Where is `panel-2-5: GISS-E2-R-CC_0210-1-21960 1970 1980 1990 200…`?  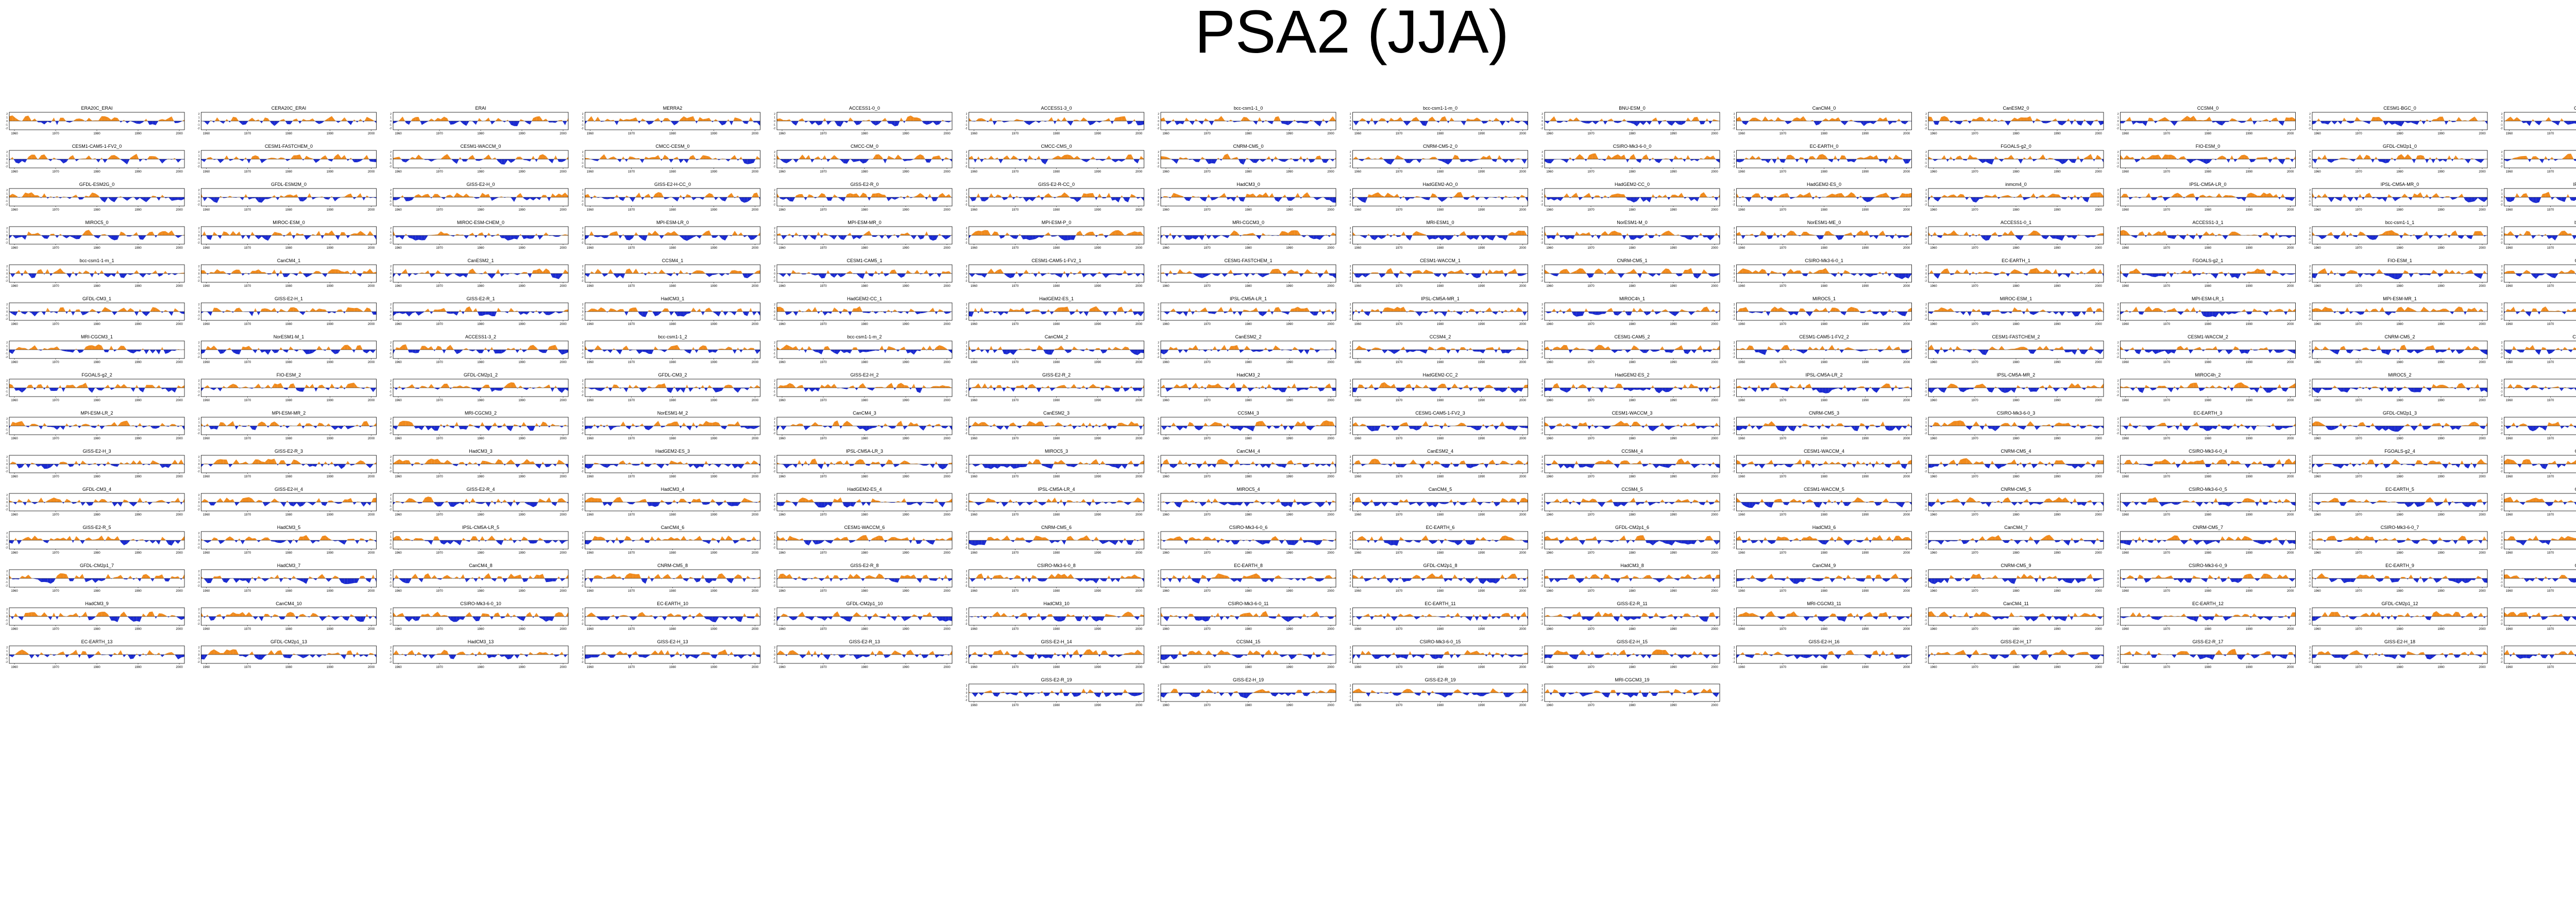
panel-2-5: GISS-E2-R-CC_0210-1-21960 1970 1980 1990 200… is located at coordinates (1054, 197).